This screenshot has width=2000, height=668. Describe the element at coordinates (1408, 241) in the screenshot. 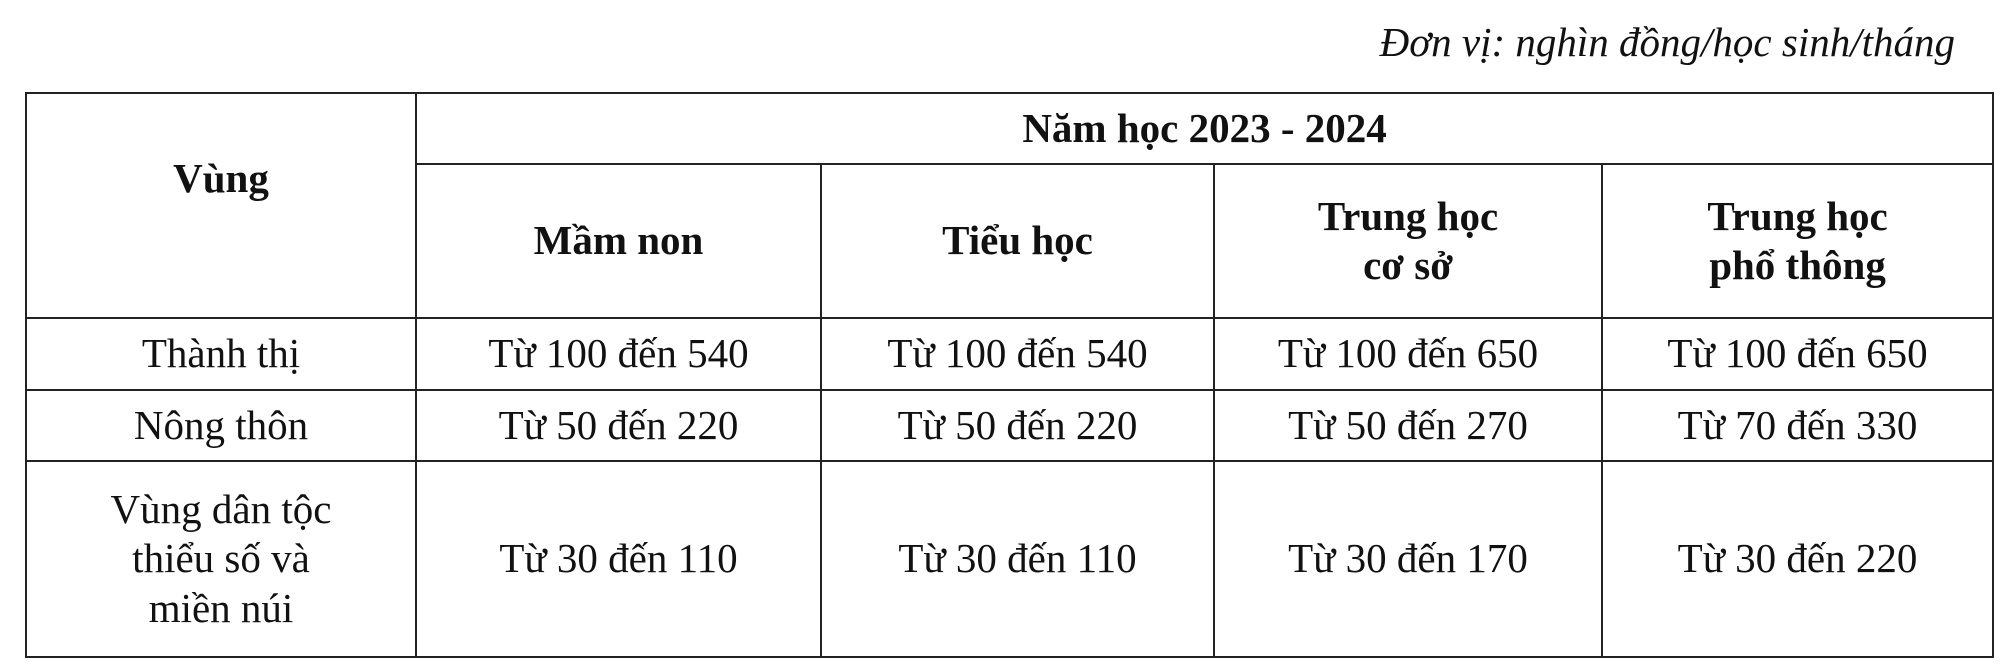

I see `level-header-lower-secondary: Trung học cơ sở` at that location.